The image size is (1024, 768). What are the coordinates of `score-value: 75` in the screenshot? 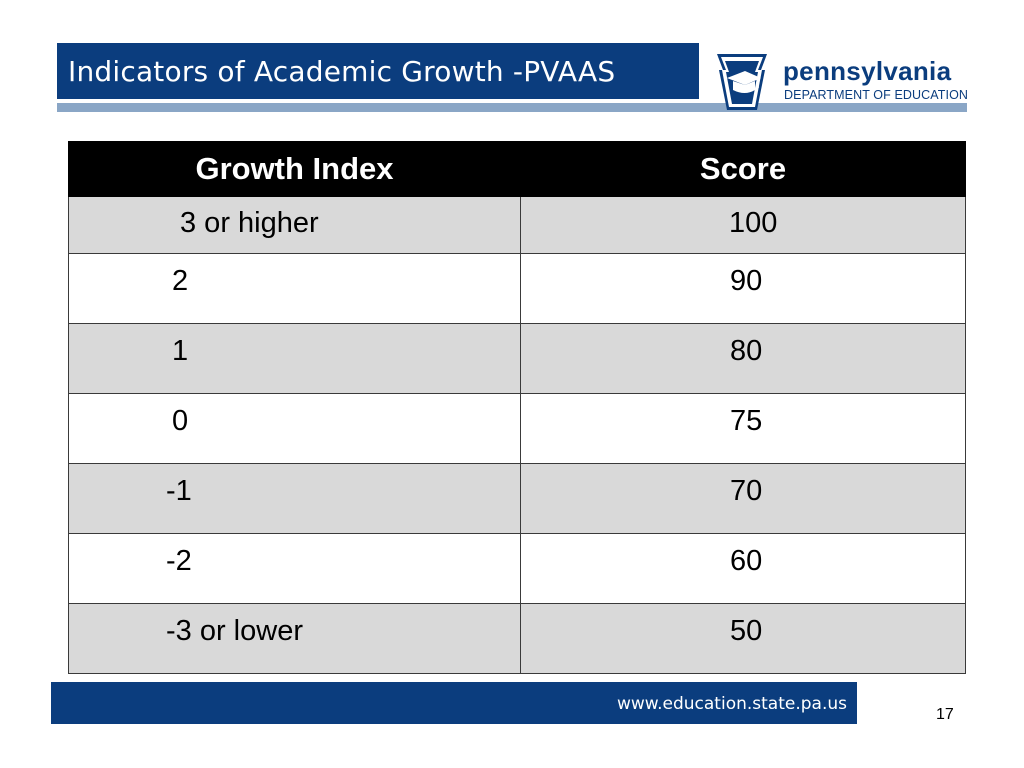 It's located at (746, 421).